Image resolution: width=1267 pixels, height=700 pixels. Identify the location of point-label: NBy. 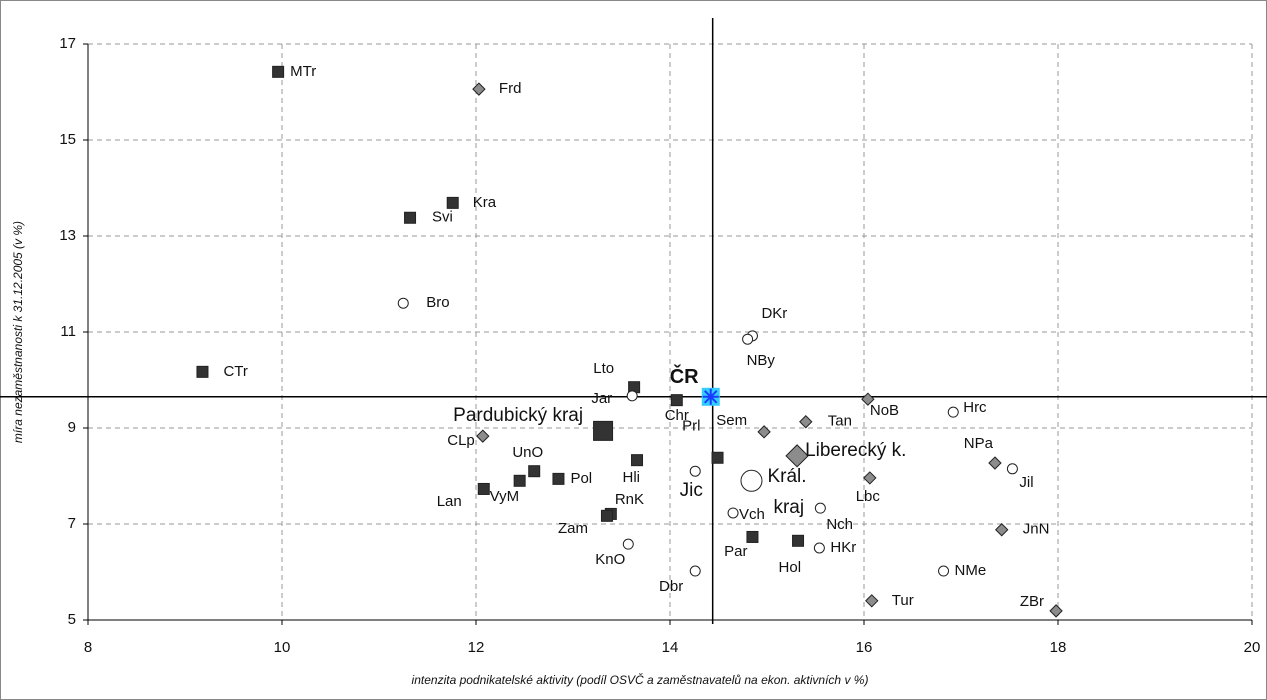
(761, 360).